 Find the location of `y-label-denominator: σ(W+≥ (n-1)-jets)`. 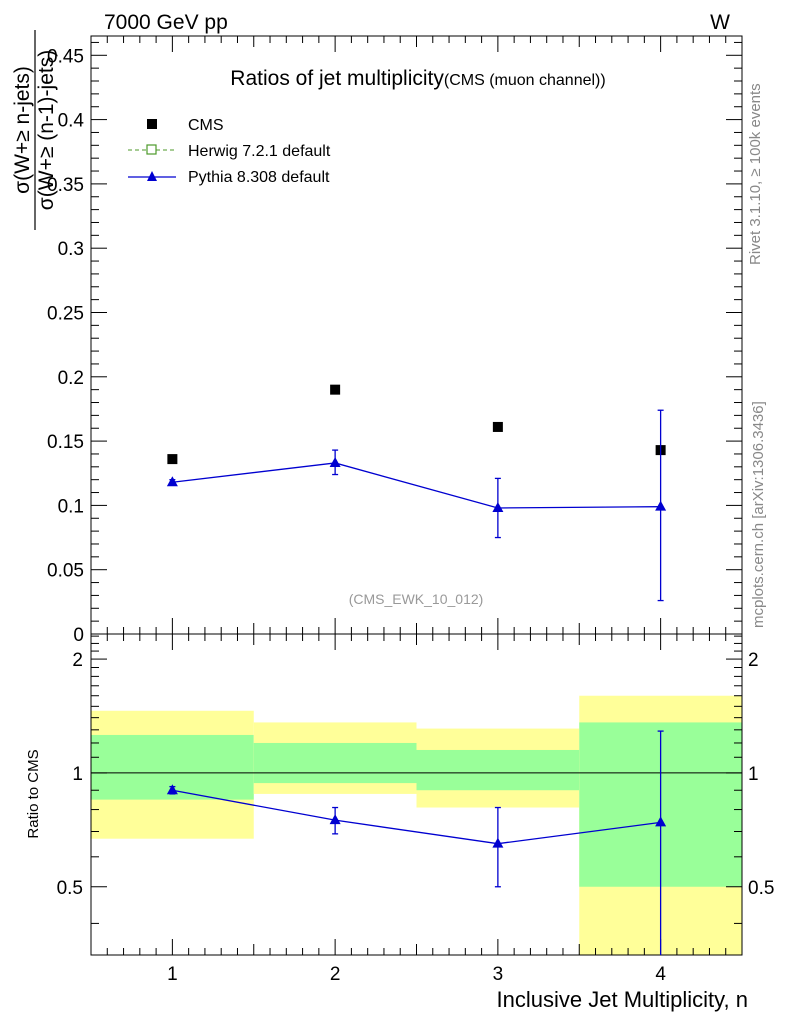

y-label-denominator: σ(W+≥ (n-1)-jets) is located at coordinates (46, 130).